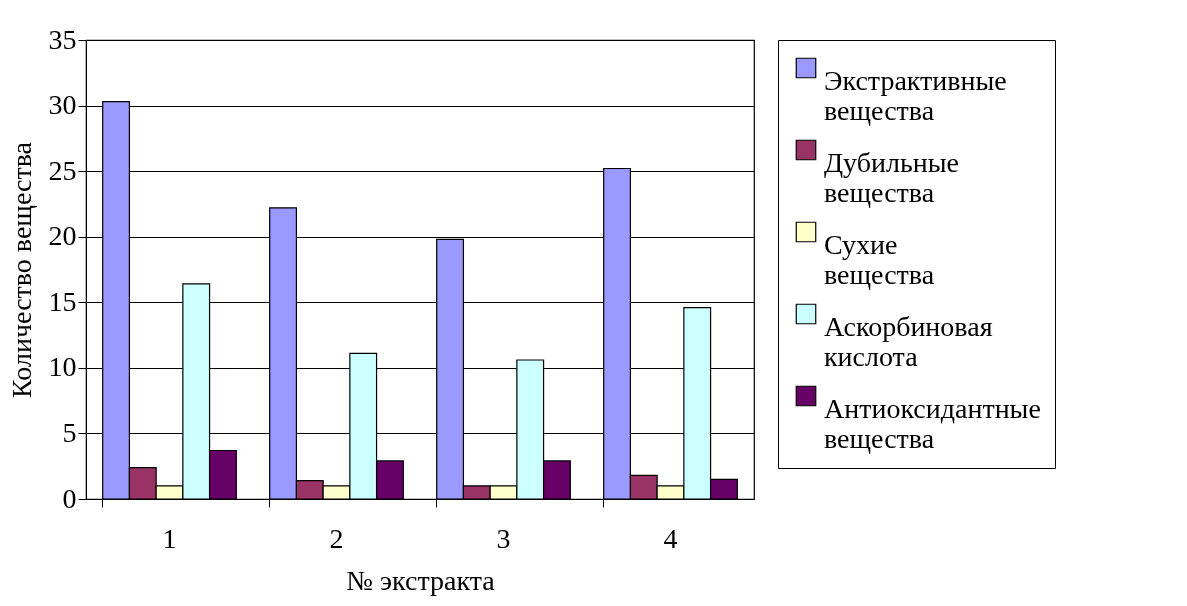  I want to click on y-tick-label: 35, so click(62, 39).